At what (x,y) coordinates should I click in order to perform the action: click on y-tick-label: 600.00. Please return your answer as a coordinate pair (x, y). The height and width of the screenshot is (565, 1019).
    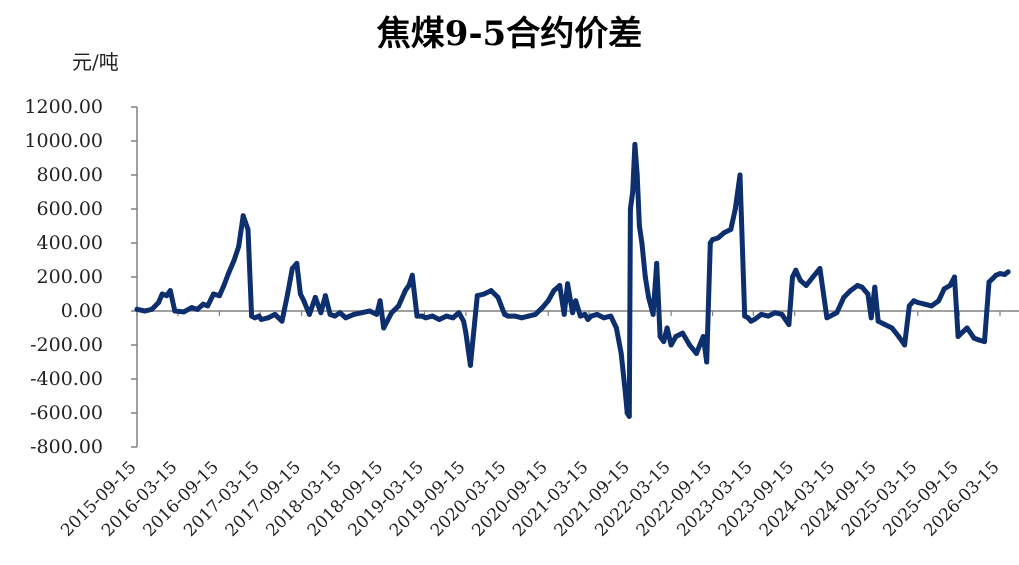
    Looking at the image, I should click on (70, 209).